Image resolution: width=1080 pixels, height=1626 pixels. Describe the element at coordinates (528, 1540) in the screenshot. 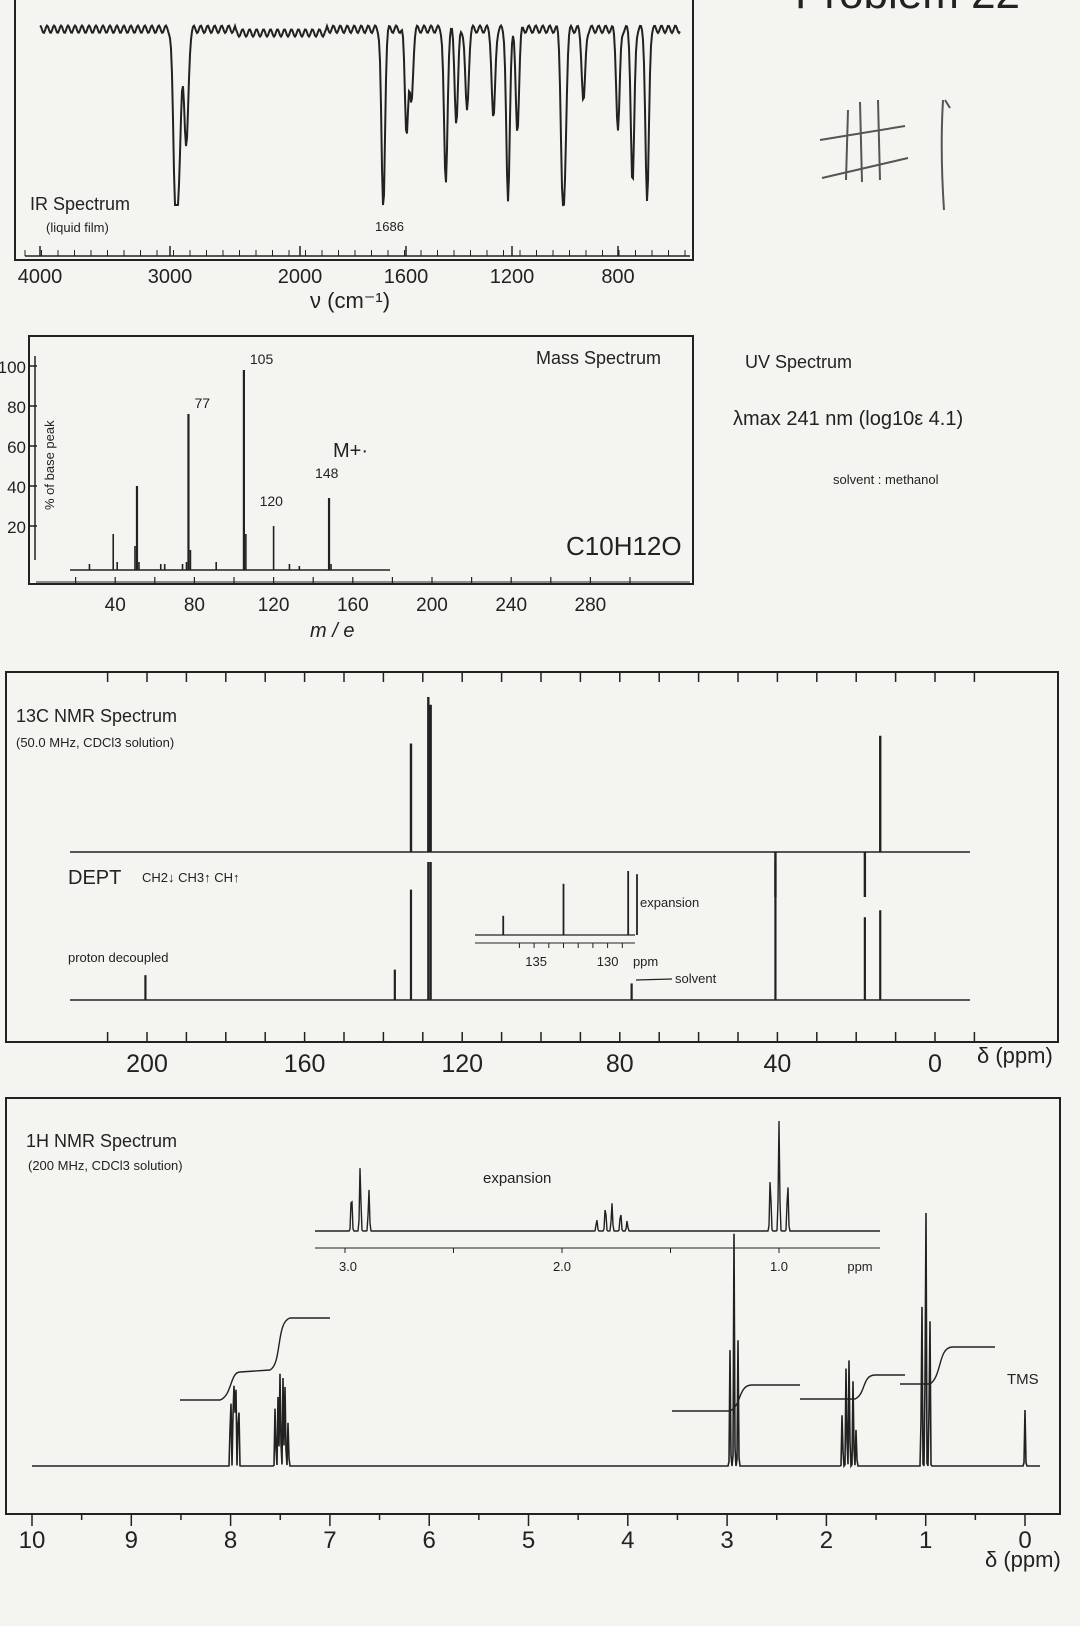

I see `h1-x-tick-label: 5` at that location.